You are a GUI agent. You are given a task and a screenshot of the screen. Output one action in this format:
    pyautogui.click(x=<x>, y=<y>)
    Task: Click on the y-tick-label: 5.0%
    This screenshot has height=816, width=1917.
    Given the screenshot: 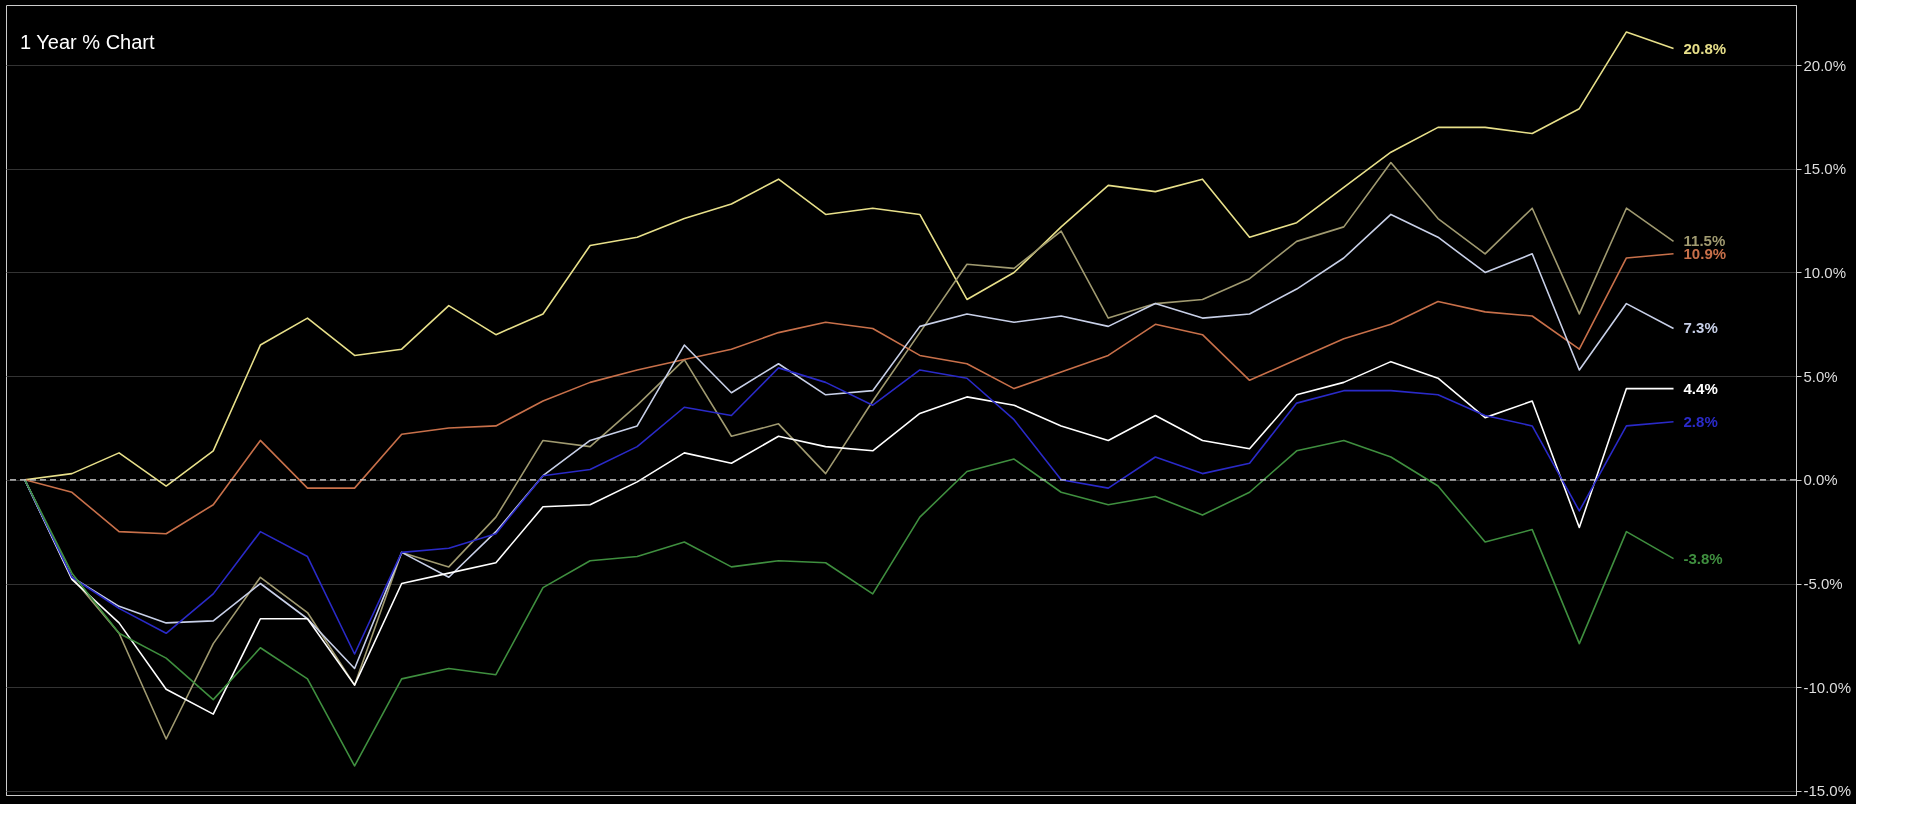 What is the action you would take?
    pyautogui.click(x=1820, y=376)
    